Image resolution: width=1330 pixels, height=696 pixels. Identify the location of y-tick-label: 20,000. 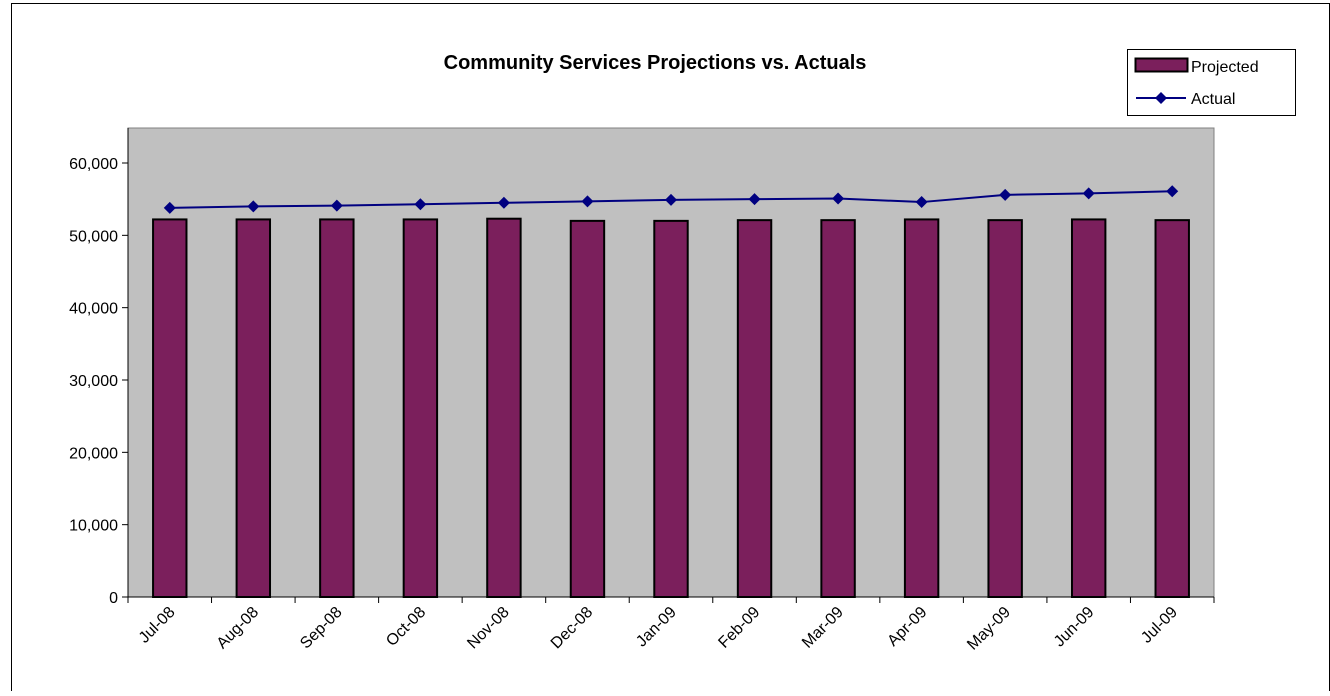
(93, 453).